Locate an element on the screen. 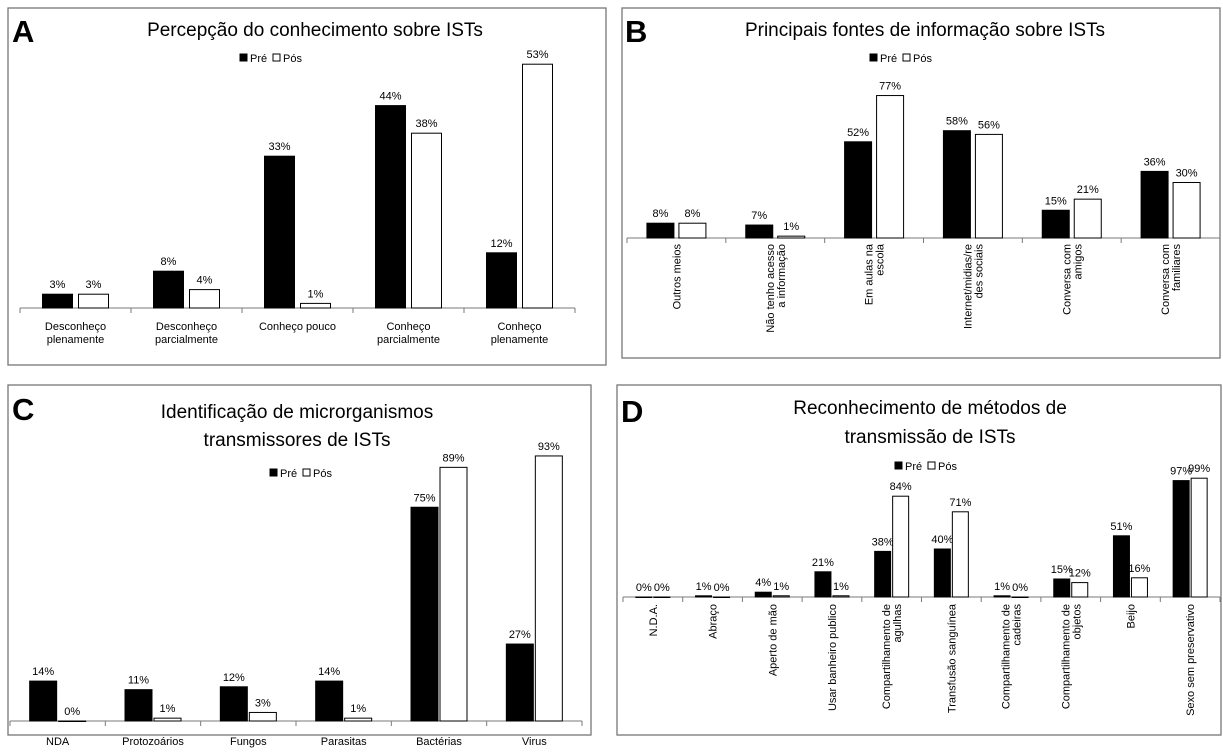 This screenshot has height=753, width=1223. panel-a-value-label-pre: 8% is located at coordinates (169, 262).